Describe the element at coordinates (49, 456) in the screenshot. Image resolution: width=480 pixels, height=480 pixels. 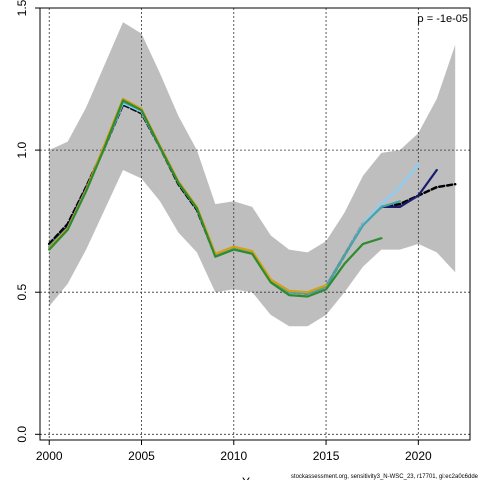
I see `x-tick-label: 2000` at that location.